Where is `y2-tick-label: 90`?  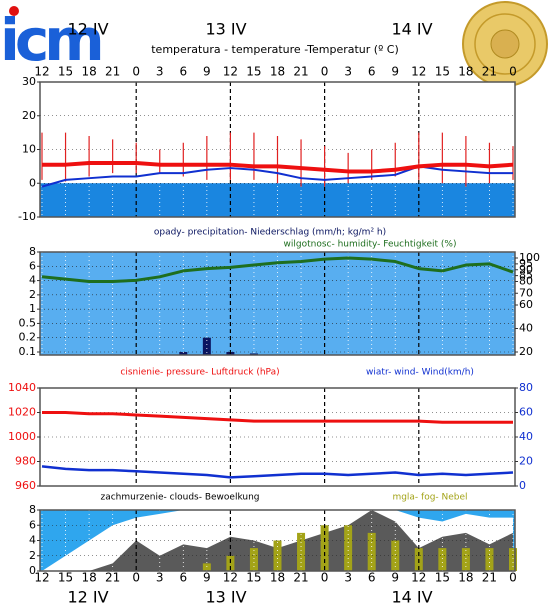
y2-tick-label: 90 is located at coordinates (526, 269).